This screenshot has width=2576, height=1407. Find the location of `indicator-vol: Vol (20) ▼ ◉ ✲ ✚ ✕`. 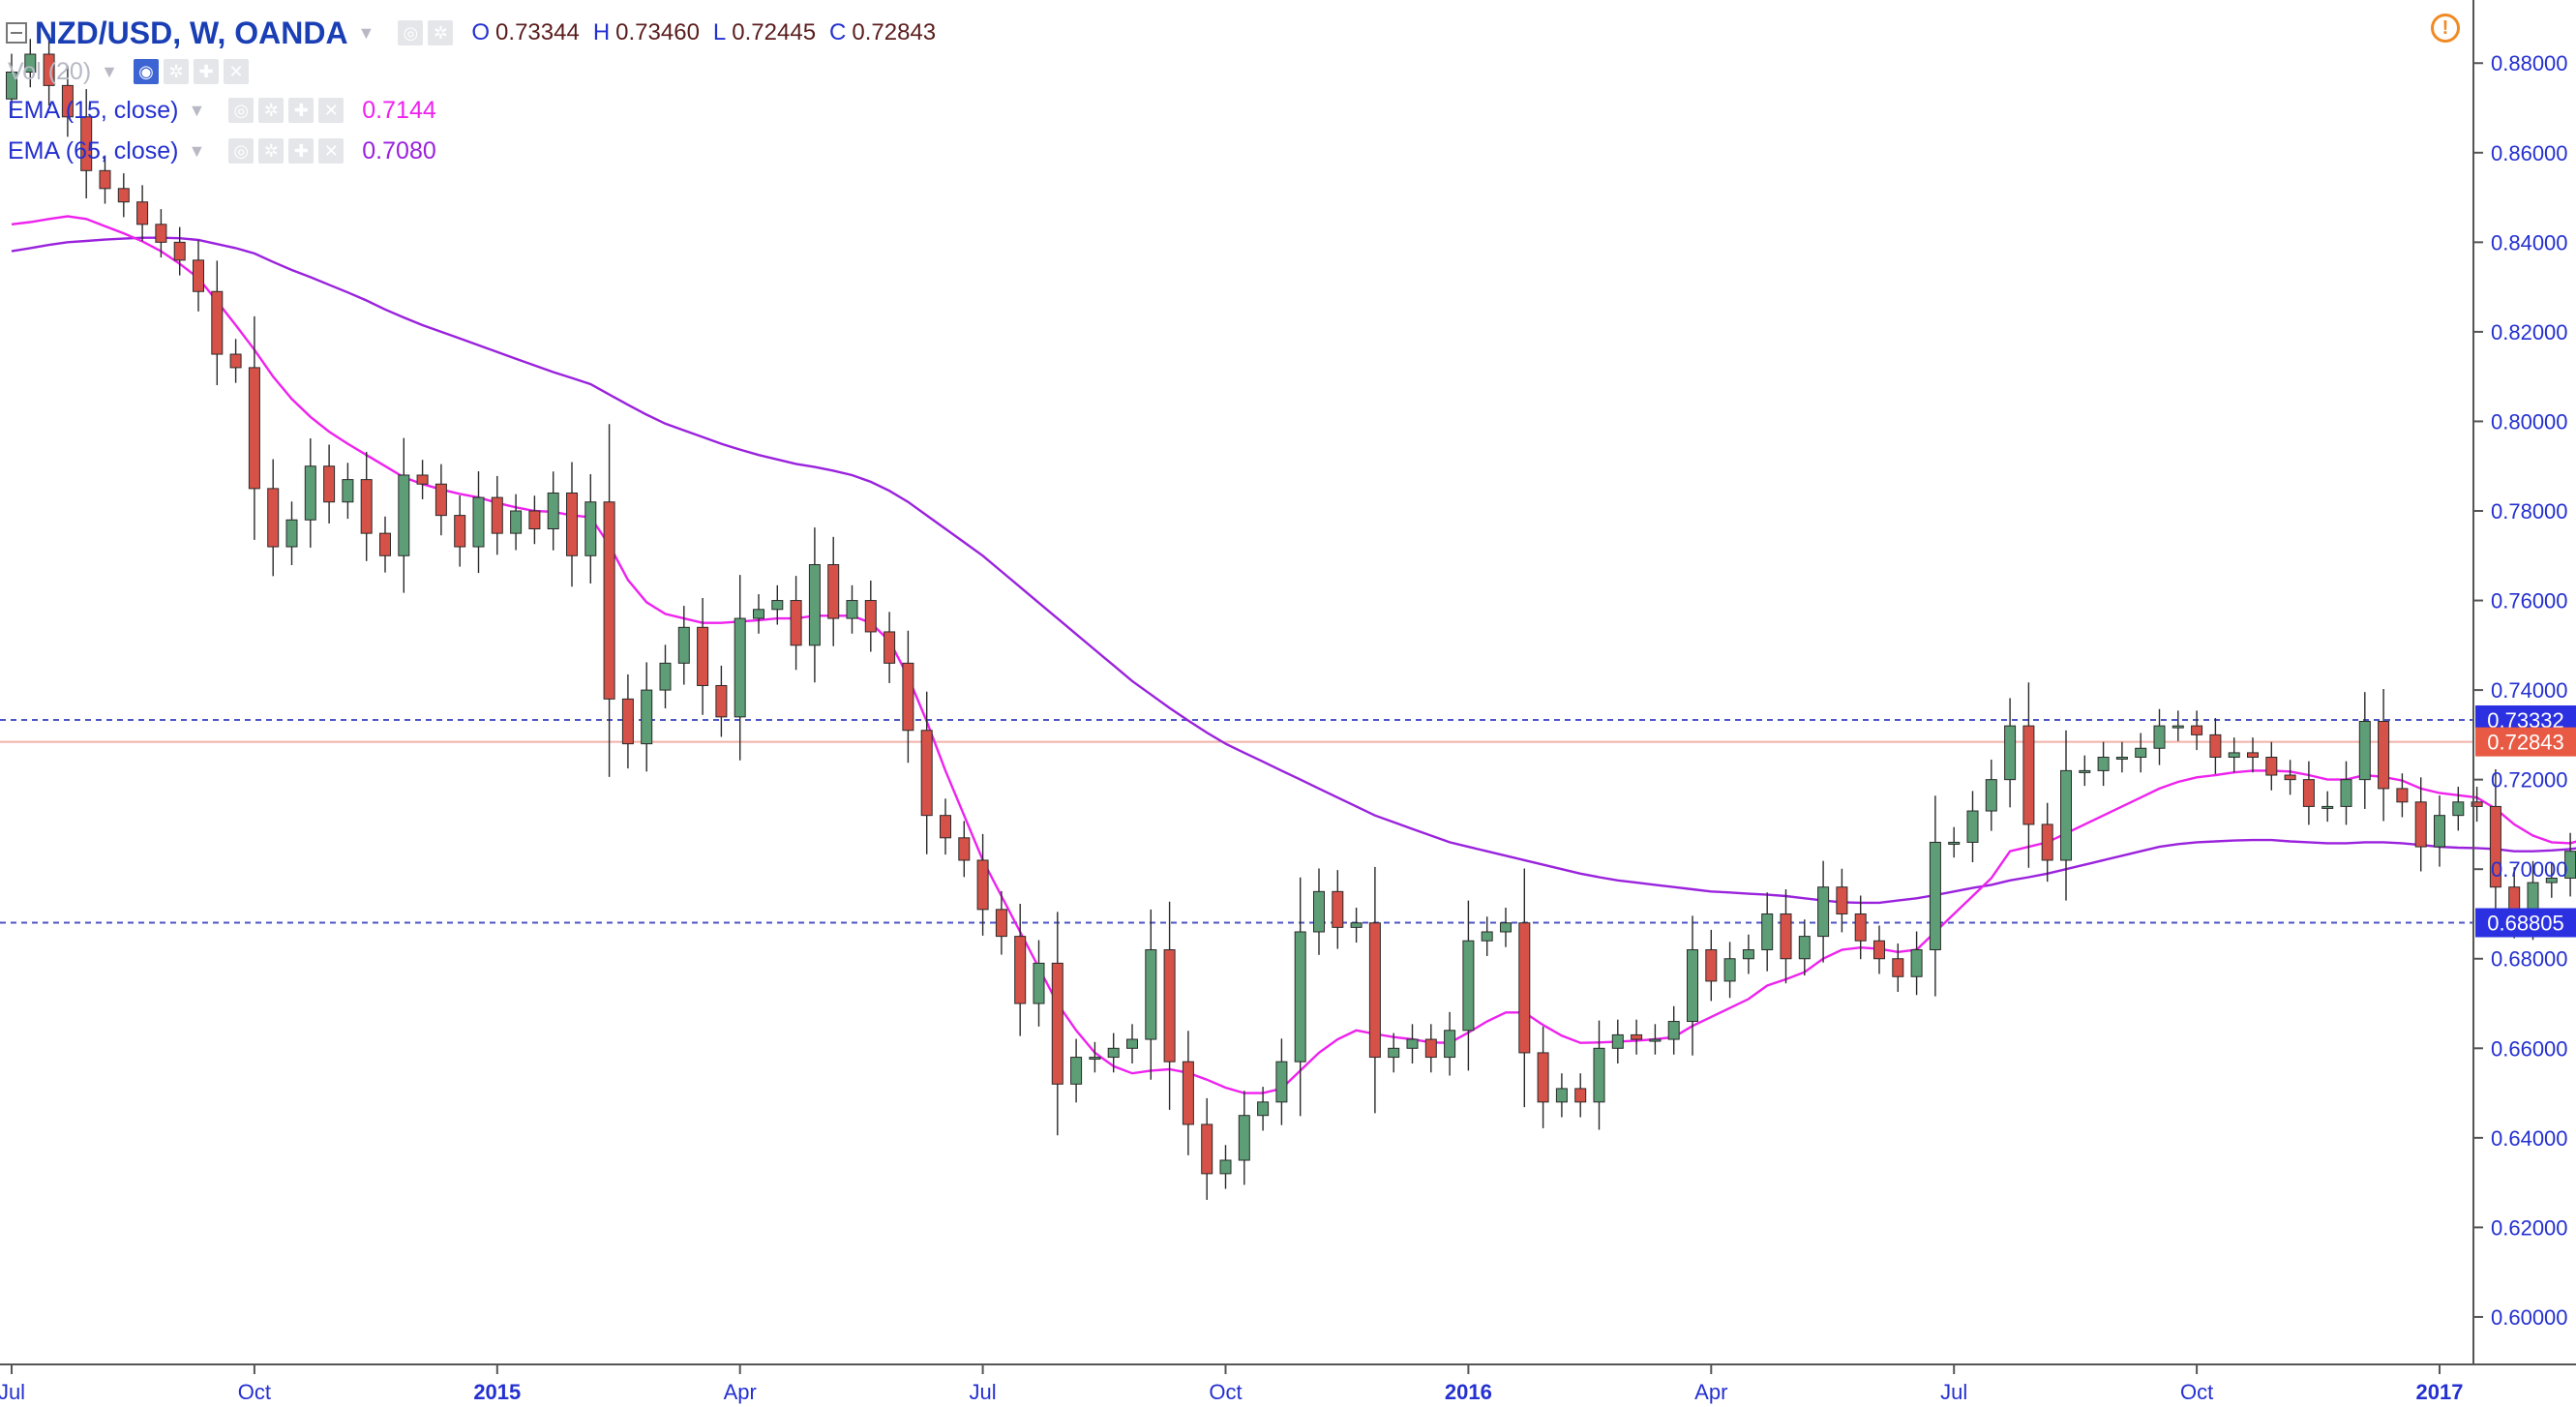

indicator-vol: Vol (20) ▼ ◉ ✲ ✚ ✕ is located at coordinates (131, 71).